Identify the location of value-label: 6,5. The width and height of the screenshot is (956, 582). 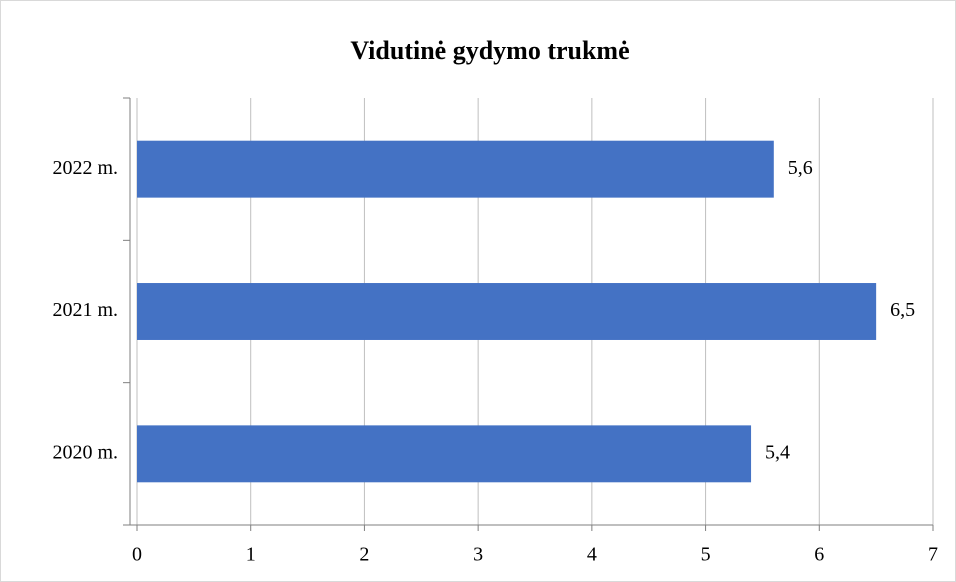
(902, 310).